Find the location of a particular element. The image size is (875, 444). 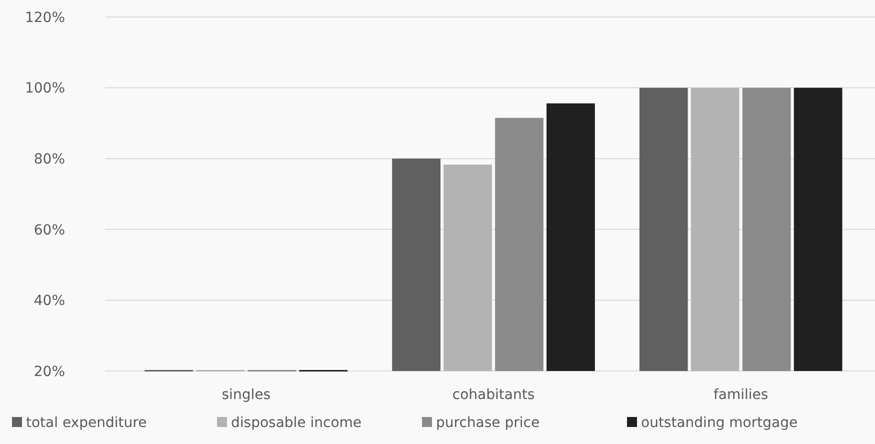

y-tick-label: 20% is located at coordinates (49, 372).